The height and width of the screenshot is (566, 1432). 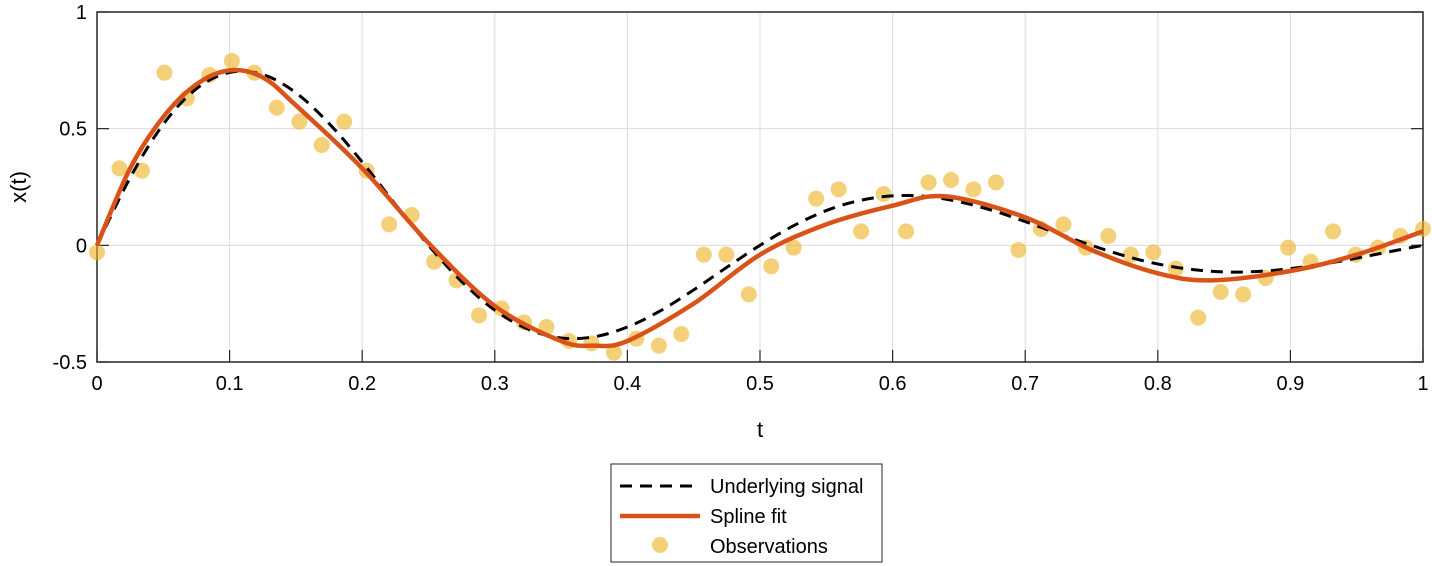 I want to click on x-tick-label: 0.6, so click(x=893, y=384).